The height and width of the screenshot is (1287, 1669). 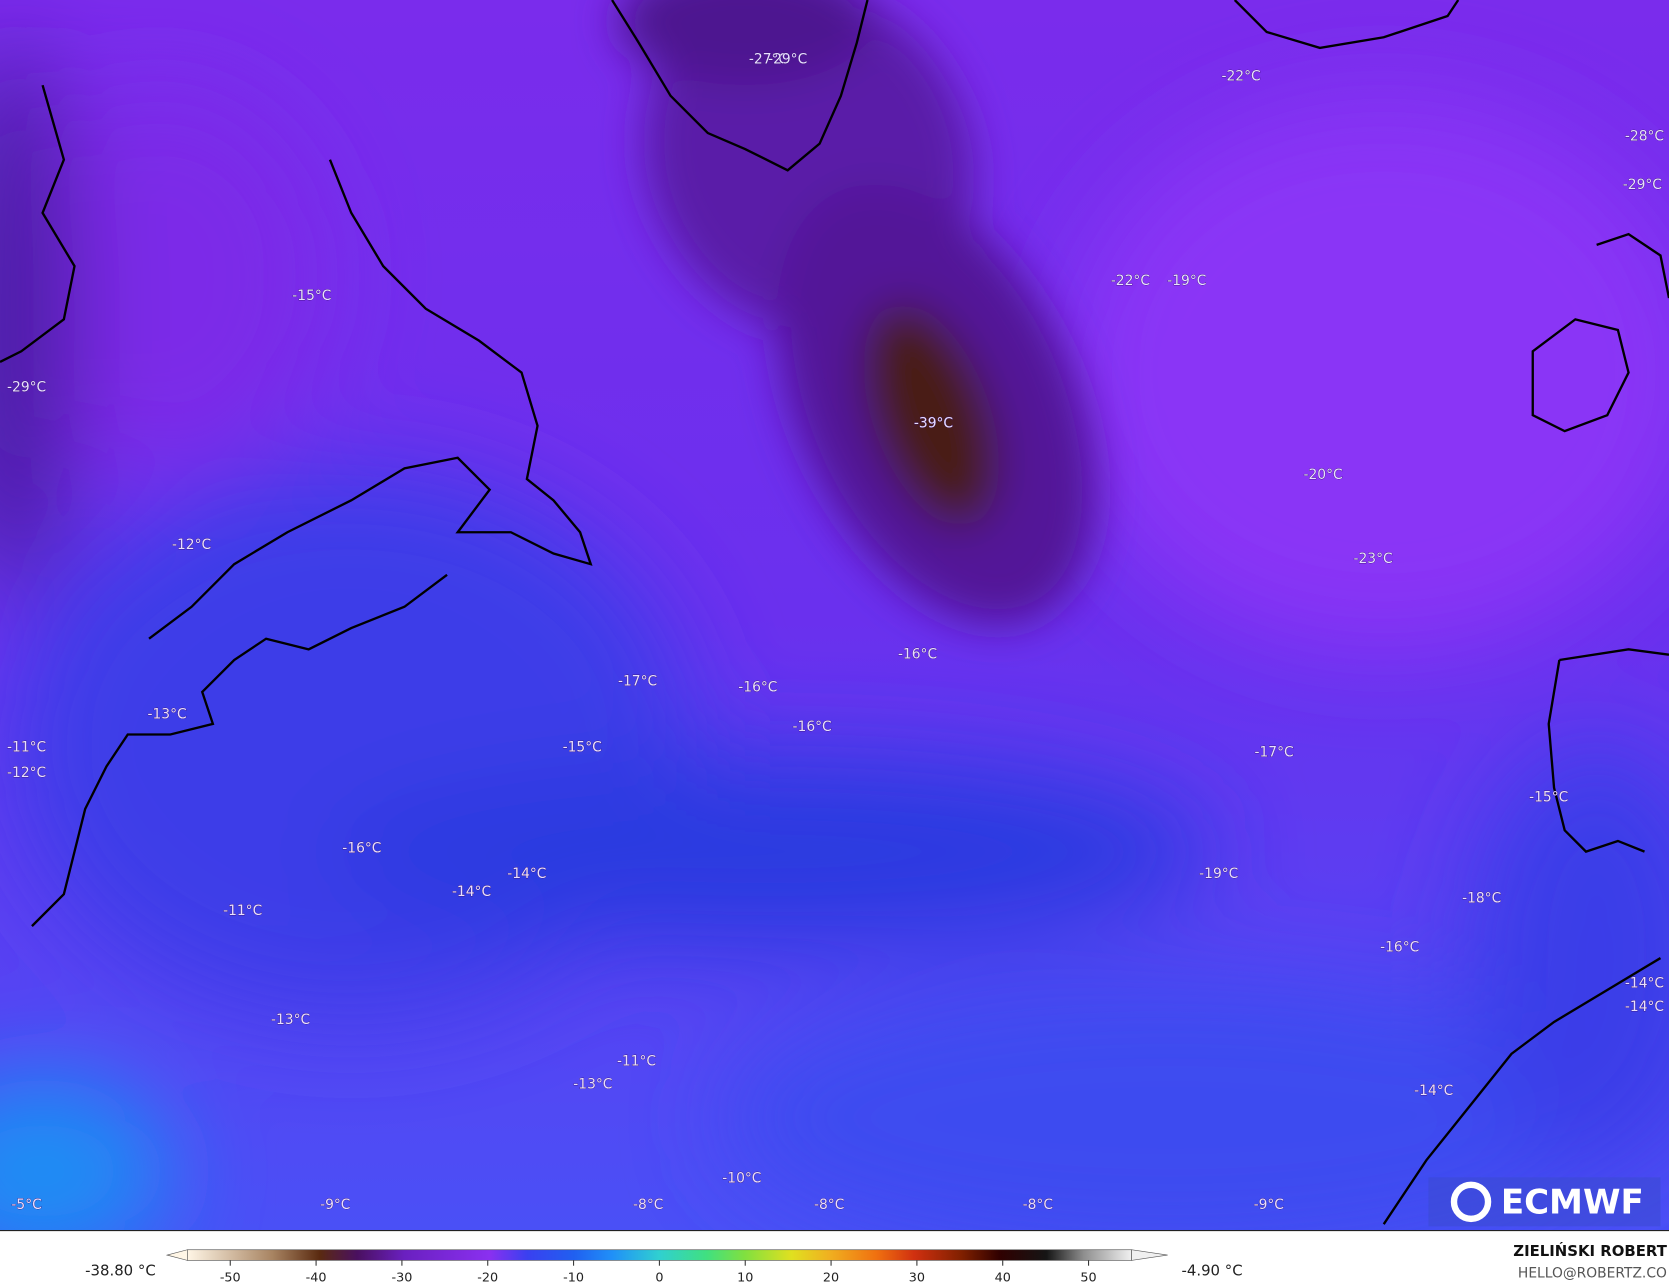 What do you see at coordinates (120, 1270) in the screenshot?
I see `colorbar-min-label: -38.80 °C` at bounding box center [120, 1270].